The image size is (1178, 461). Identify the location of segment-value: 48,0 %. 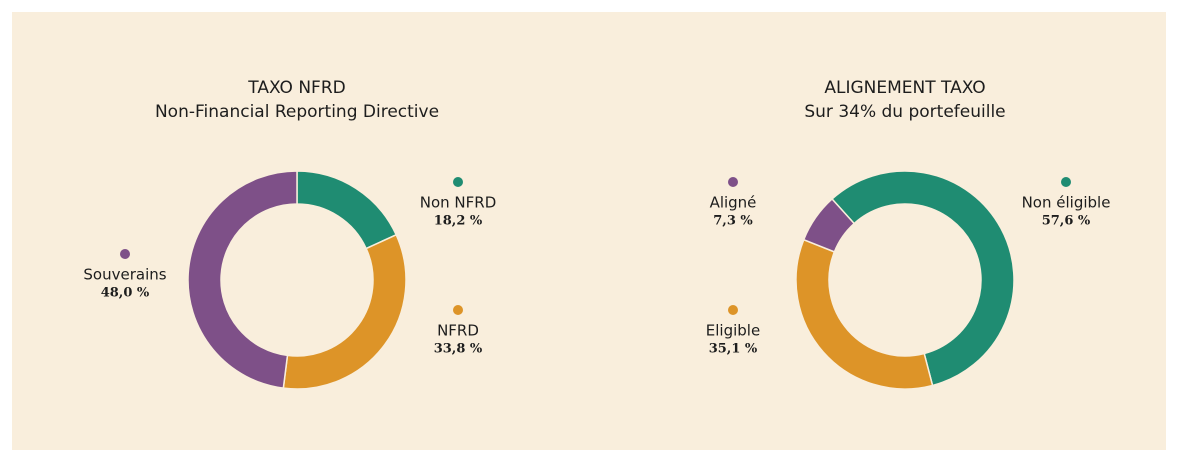
(125, 293).